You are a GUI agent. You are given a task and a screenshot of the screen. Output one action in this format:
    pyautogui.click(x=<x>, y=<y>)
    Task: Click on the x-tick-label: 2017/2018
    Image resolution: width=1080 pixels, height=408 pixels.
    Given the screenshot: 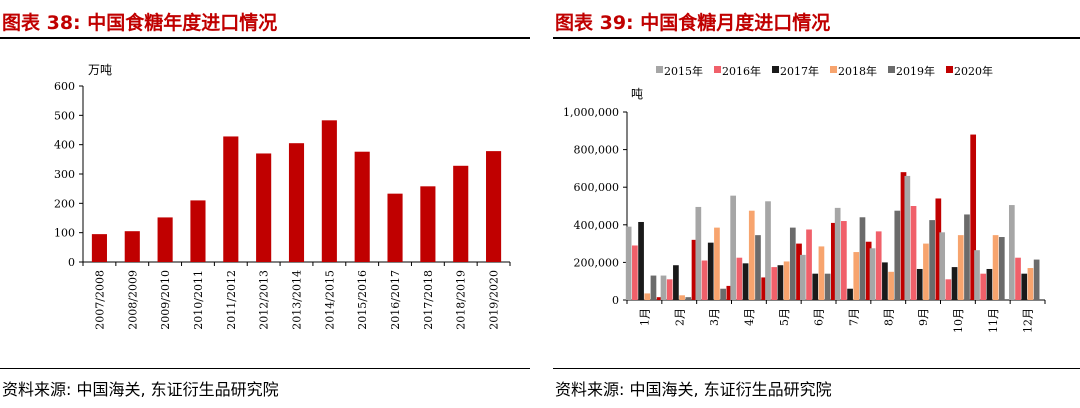 What is the action you would take?
    pyautogui.click(x=428, y=300)
    